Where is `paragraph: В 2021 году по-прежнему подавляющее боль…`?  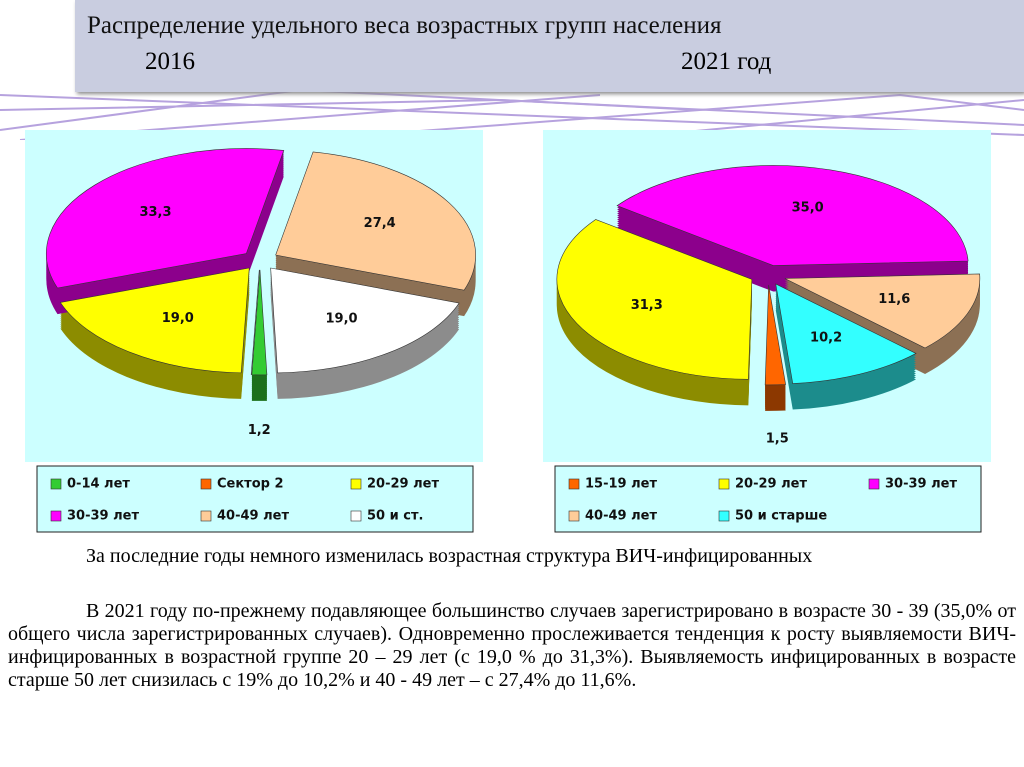
paragraph: В 2021 году по-прежнему подавляющее боль… is located at coordinates (512, 645).